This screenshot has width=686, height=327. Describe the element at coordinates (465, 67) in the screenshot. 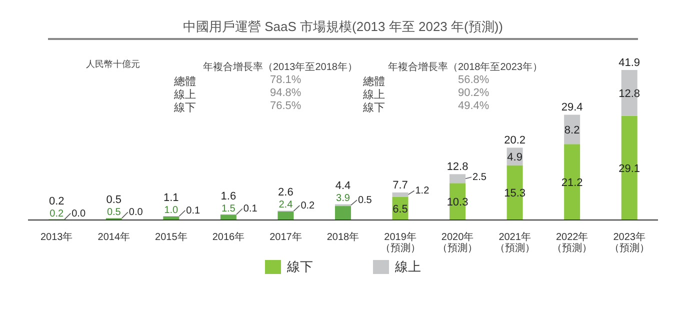

I see `annotation: 年複合增長率（2018年至2023年）` at that location.